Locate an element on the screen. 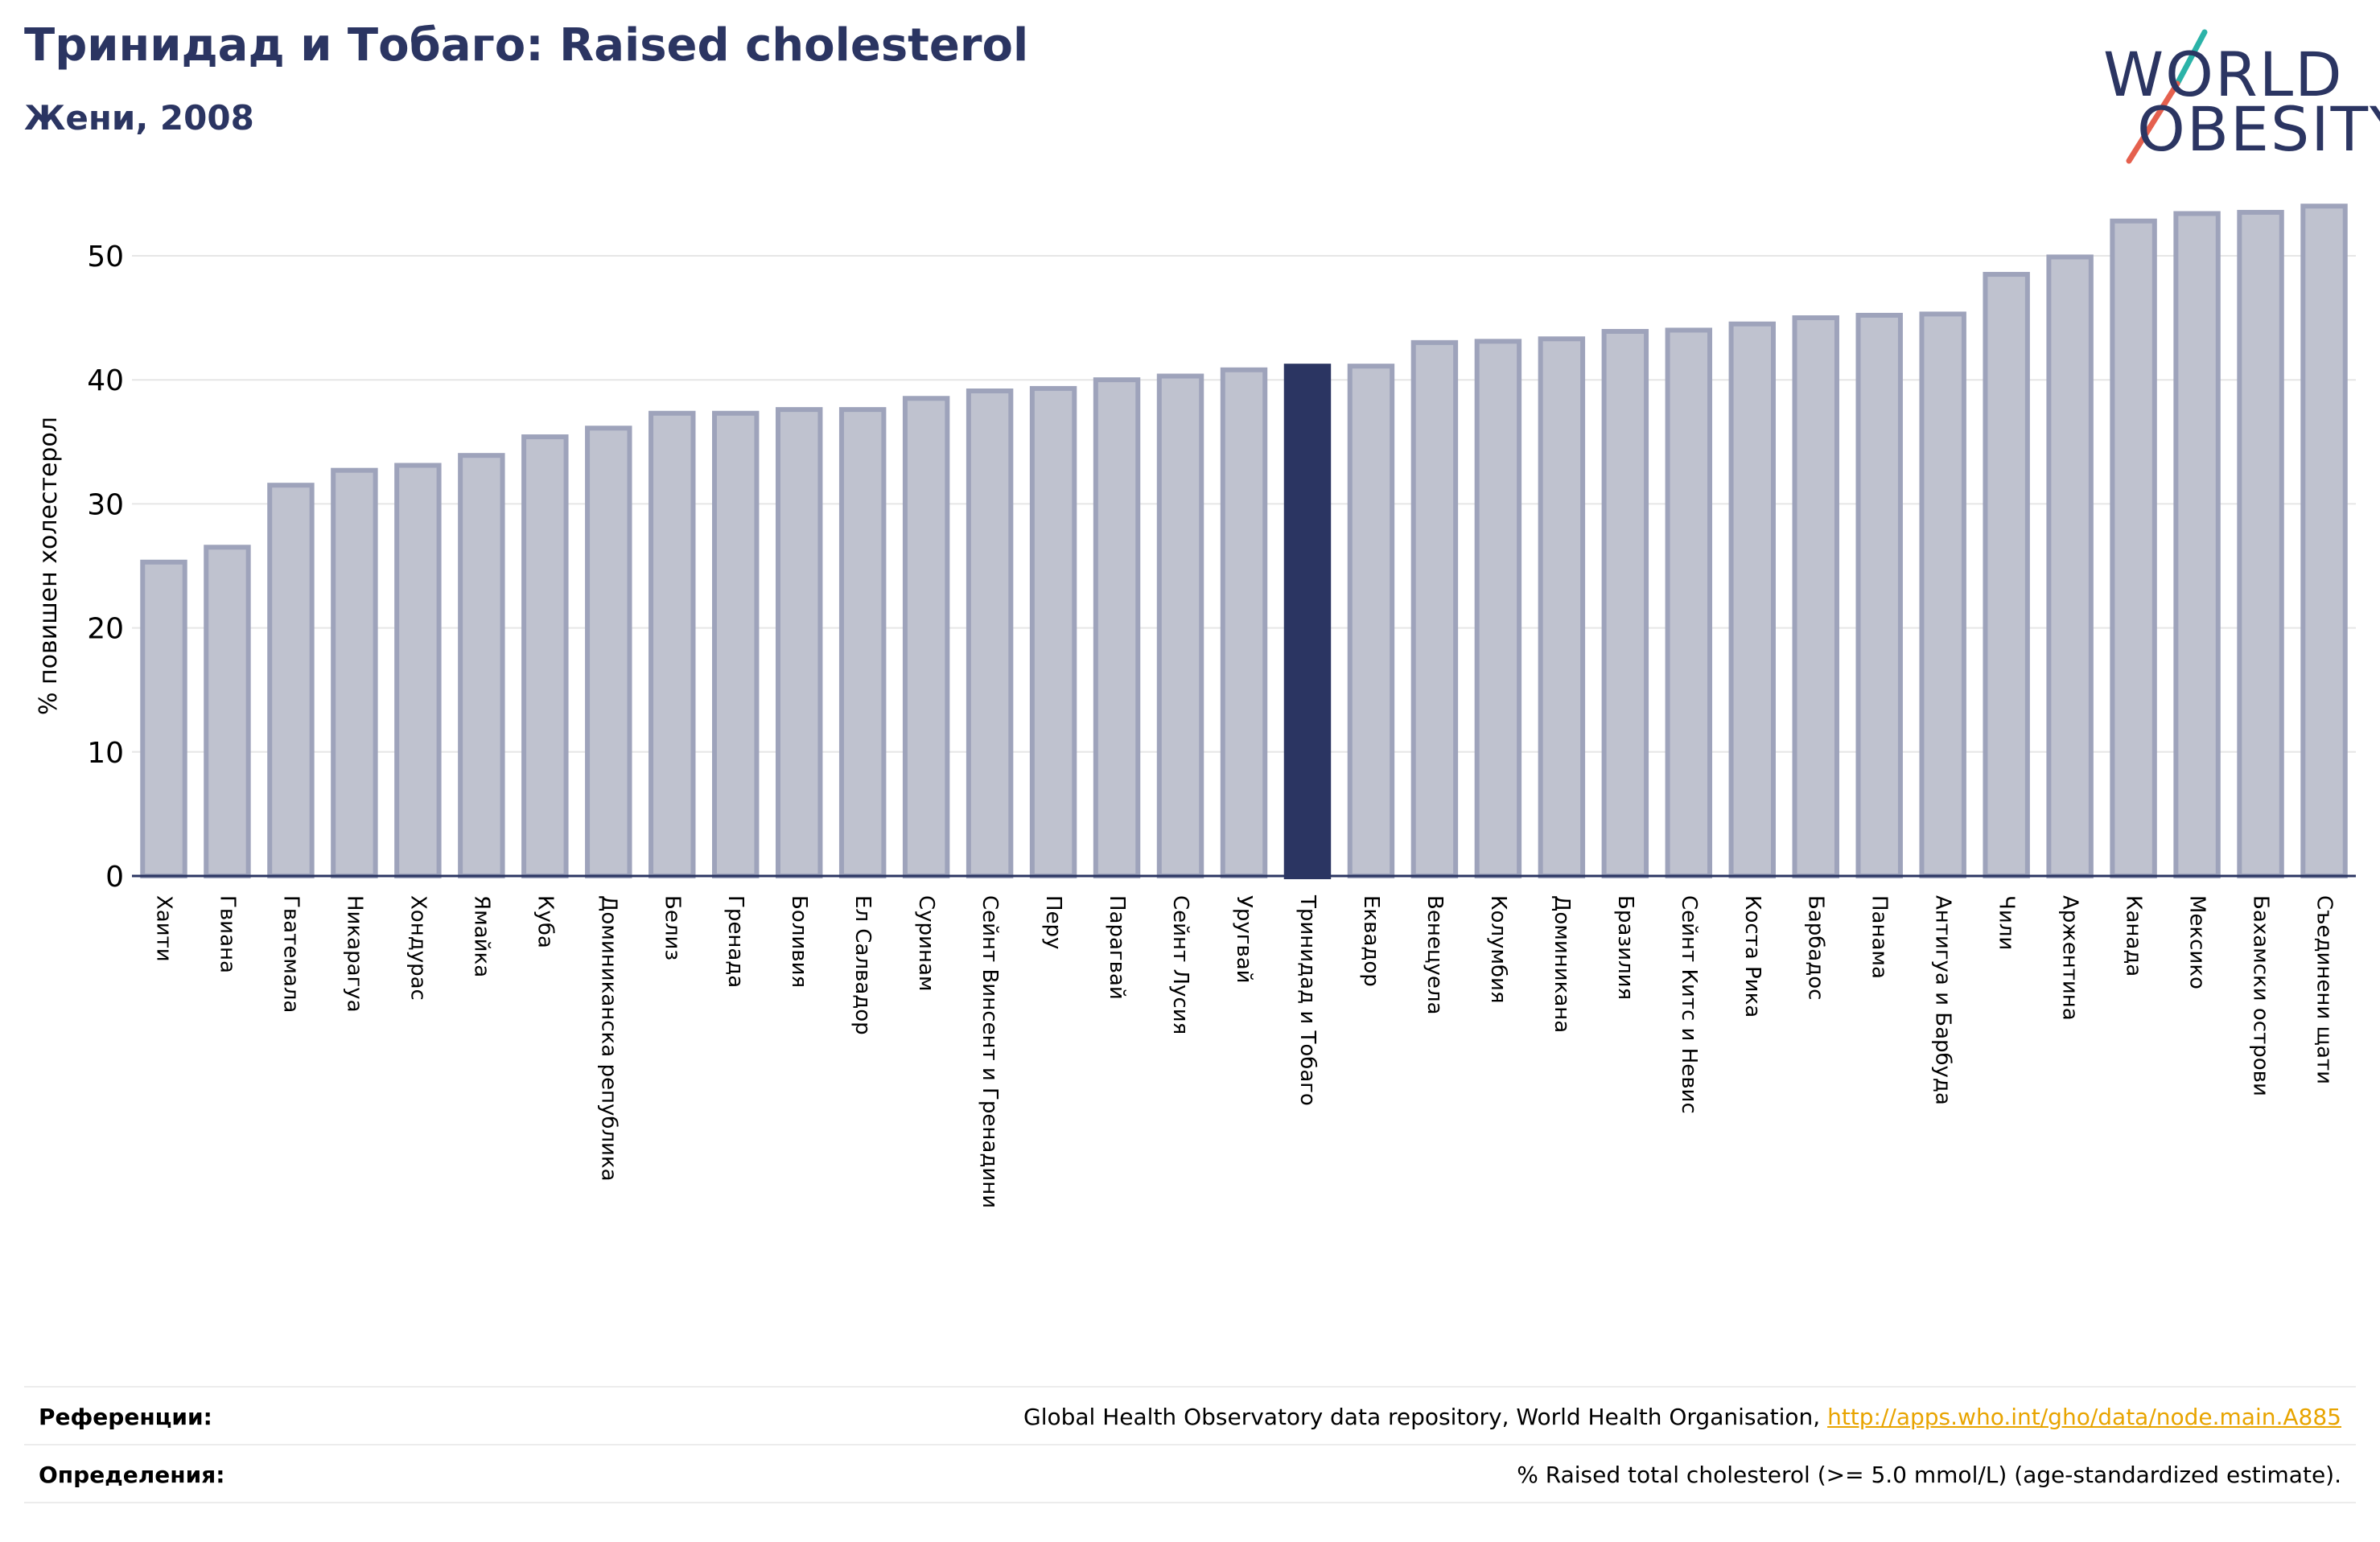 The height and width of the screenshot is (1542, 2380). x-tick-label: Куба is located at coordinates (545, 921).